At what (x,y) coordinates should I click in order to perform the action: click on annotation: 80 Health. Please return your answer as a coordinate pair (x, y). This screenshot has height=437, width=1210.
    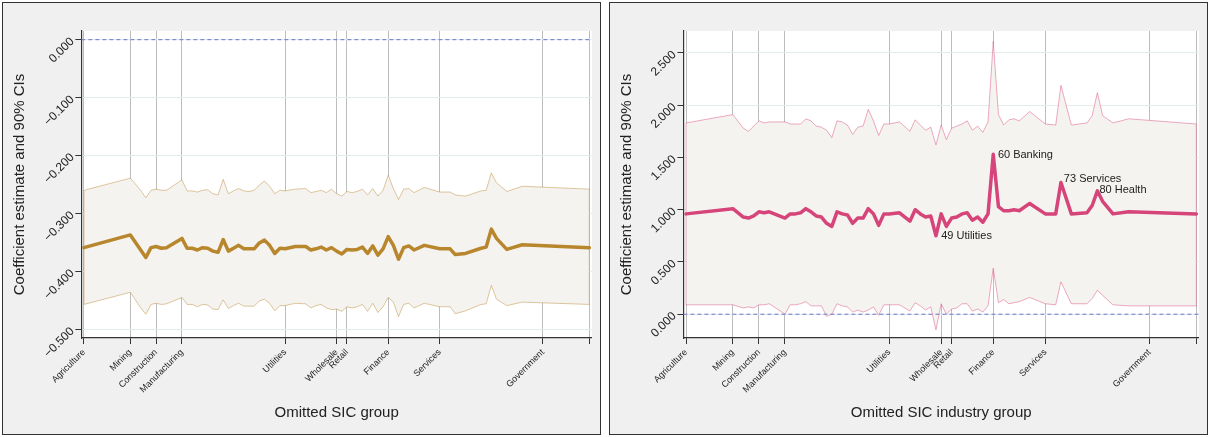
    Looking at the image, I should click on (1123, 189).